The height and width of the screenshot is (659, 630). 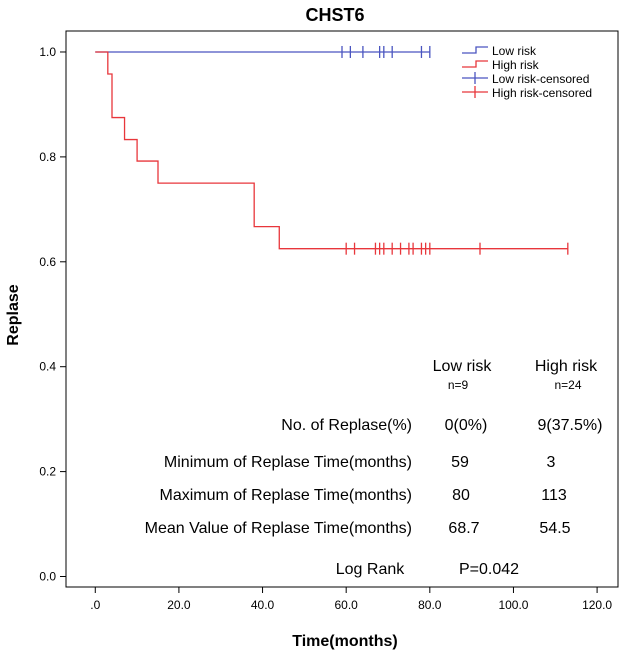 I want to click on table-cell-high: 9(37.5%), so click(x=570, y=425).